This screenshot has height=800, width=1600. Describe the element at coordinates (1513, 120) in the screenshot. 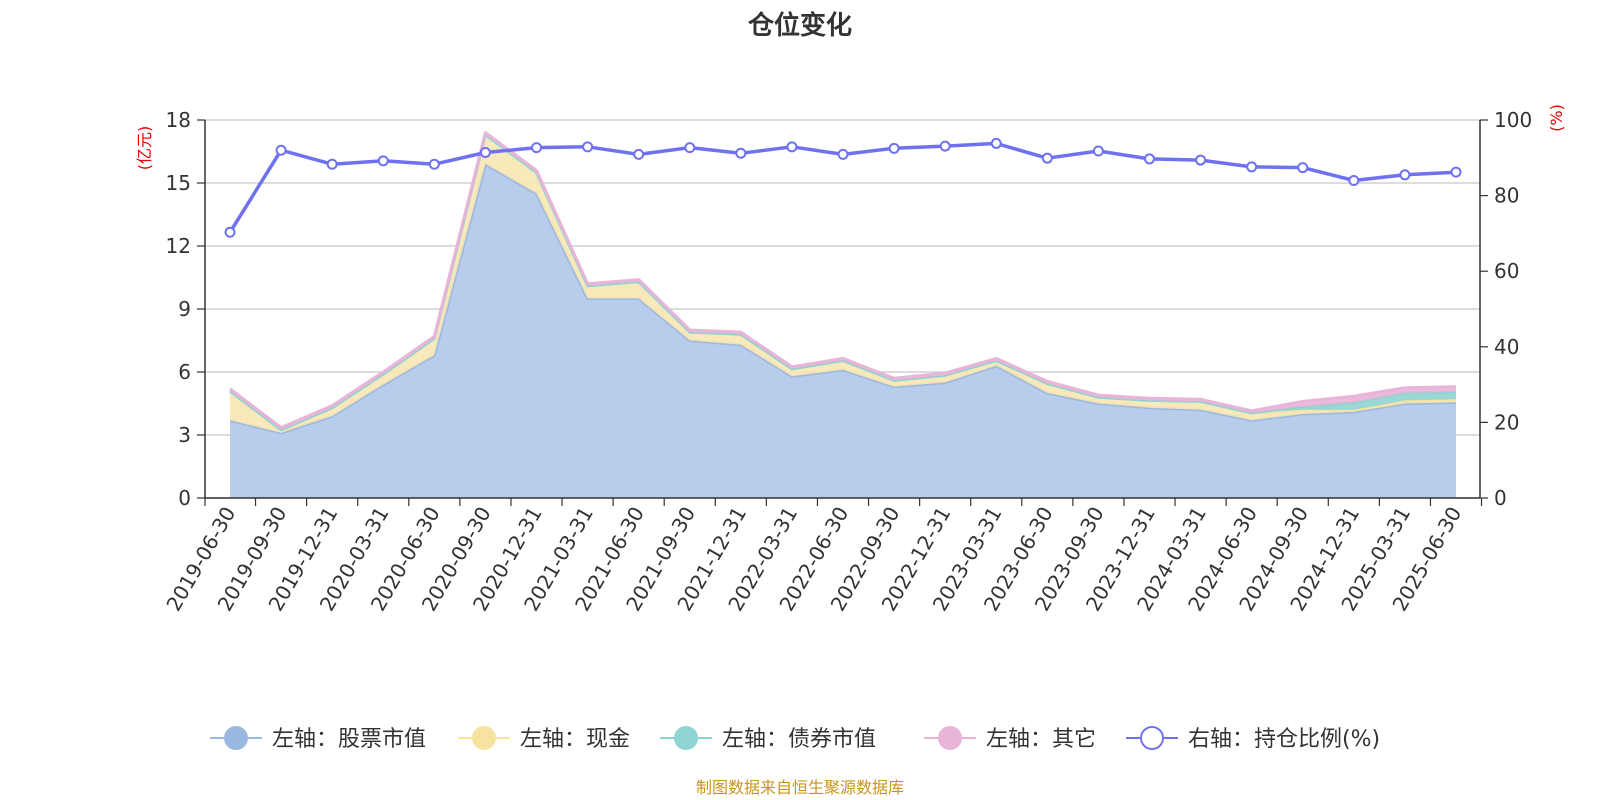

I see `right-tick-label: 100` at that location.